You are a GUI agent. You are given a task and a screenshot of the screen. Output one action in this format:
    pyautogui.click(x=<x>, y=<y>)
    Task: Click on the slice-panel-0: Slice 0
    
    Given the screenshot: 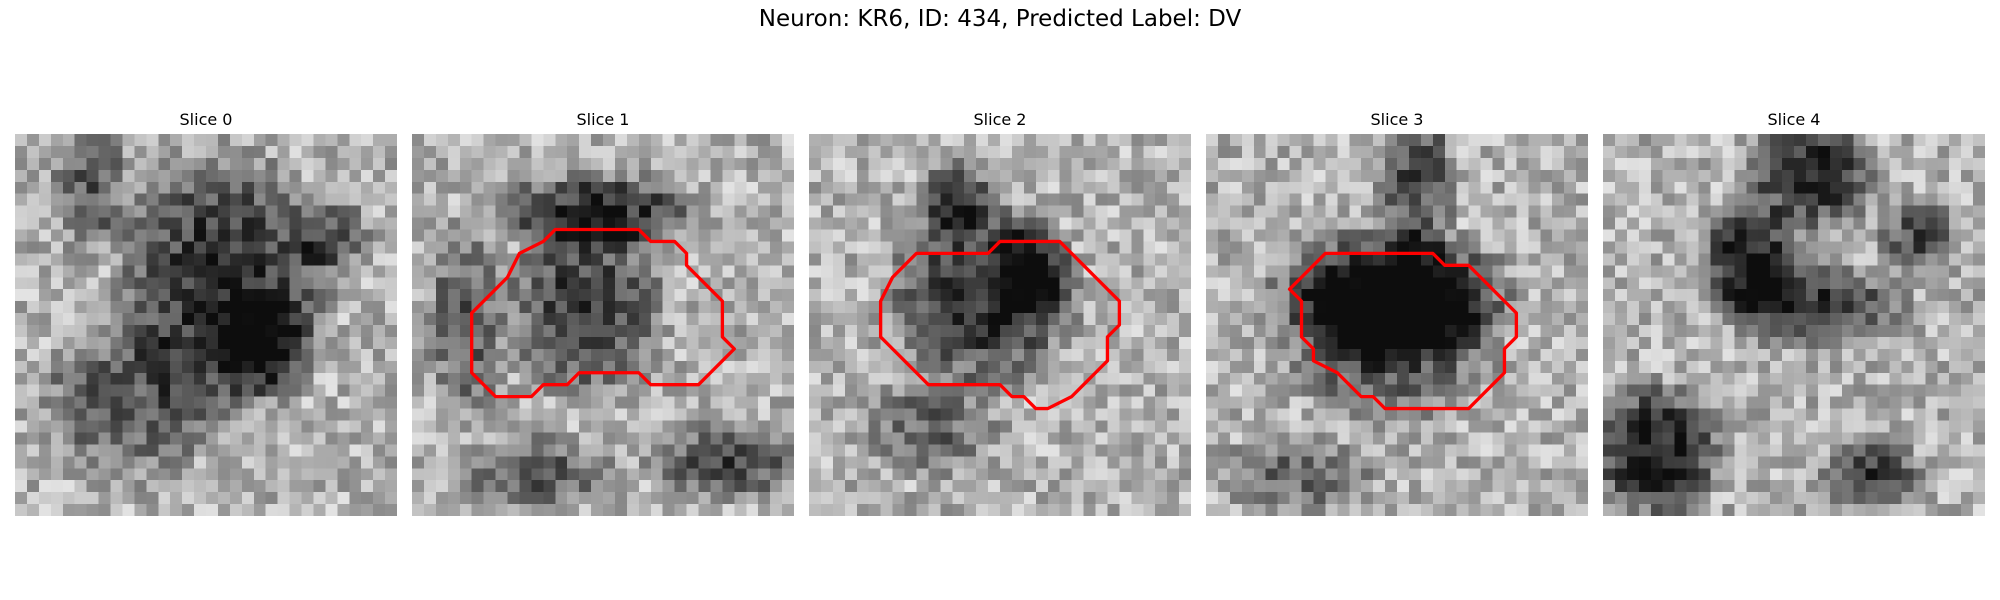 What is the action you would take?
    pyautogui.click(x=206, y=313)
    